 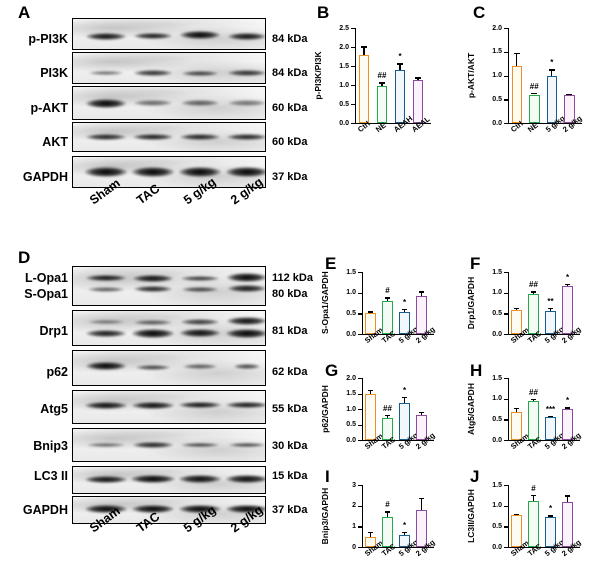 I want to click on blot-protein-label: L-Opa1, so click(x=46, y=278).